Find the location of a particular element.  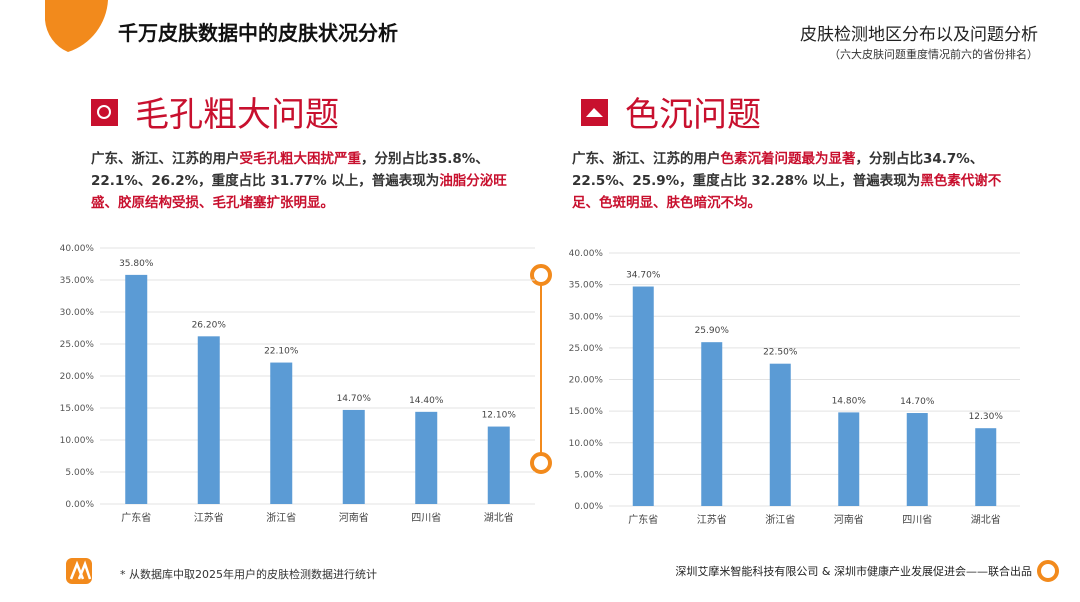

credit: 深圳艾摩米智能科技有限公司 & 深圳市健康产业发展促进会——联合出品 is located at coordinates (853, 571).